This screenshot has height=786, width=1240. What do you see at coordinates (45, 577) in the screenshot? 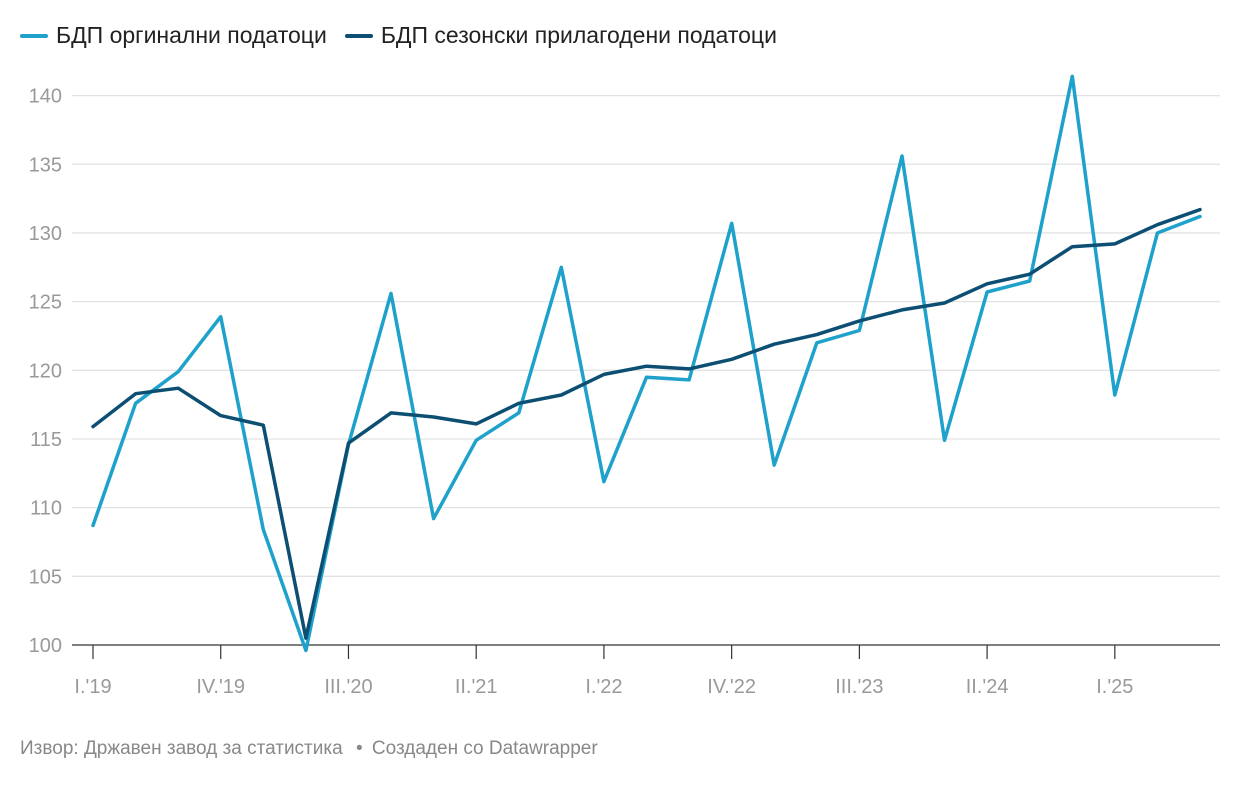
I see `y-tick-label: 105` at bounding box center [45, 577].